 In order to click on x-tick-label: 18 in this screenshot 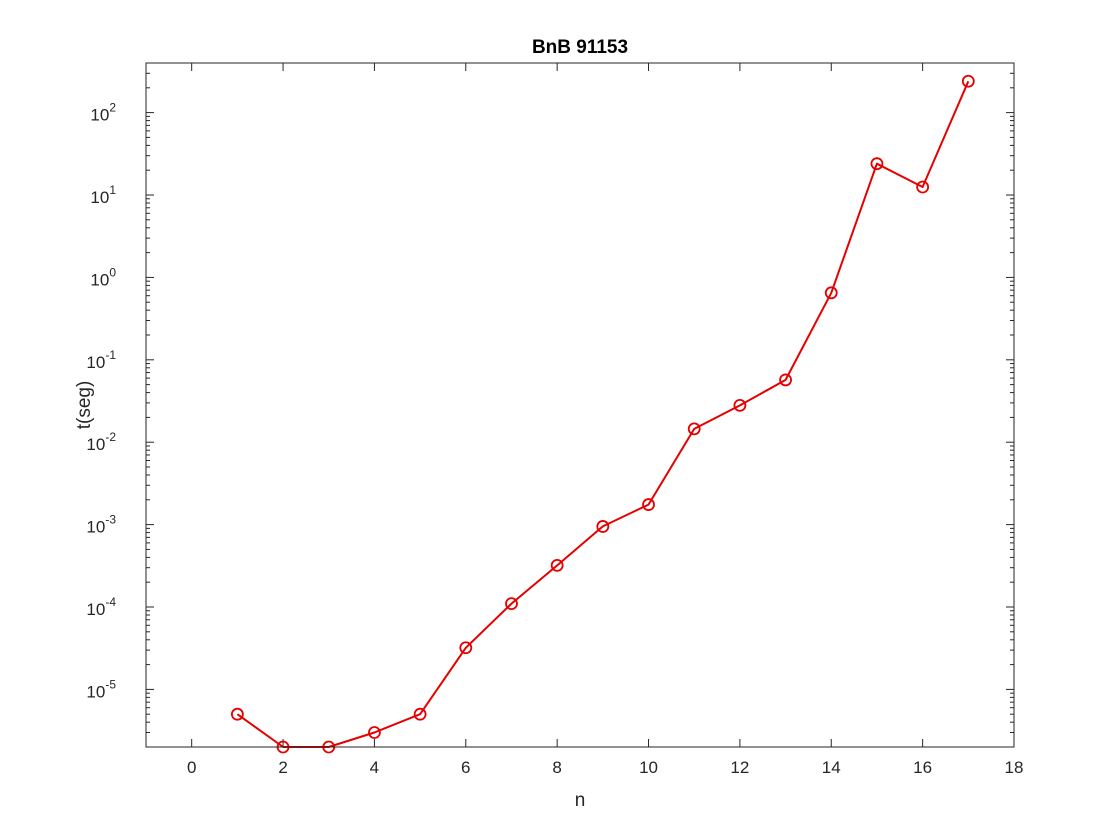, I will do `click(1014, 767)`.